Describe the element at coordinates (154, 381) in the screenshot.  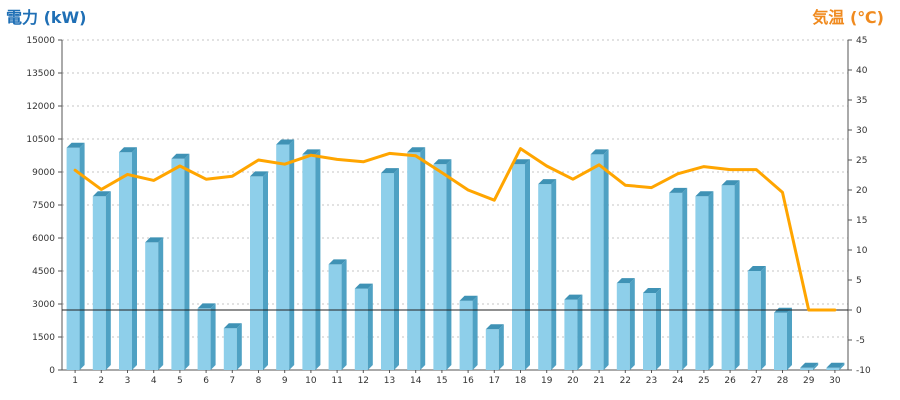
I see `x-tick-label: 4` at that location.